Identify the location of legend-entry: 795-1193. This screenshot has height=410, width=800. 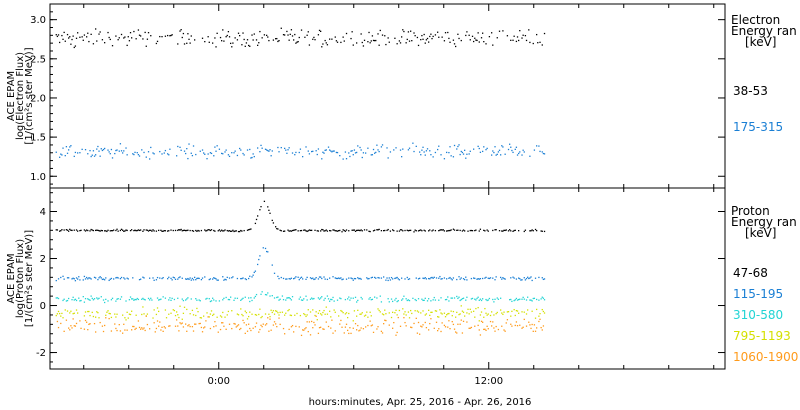
(762, 336).